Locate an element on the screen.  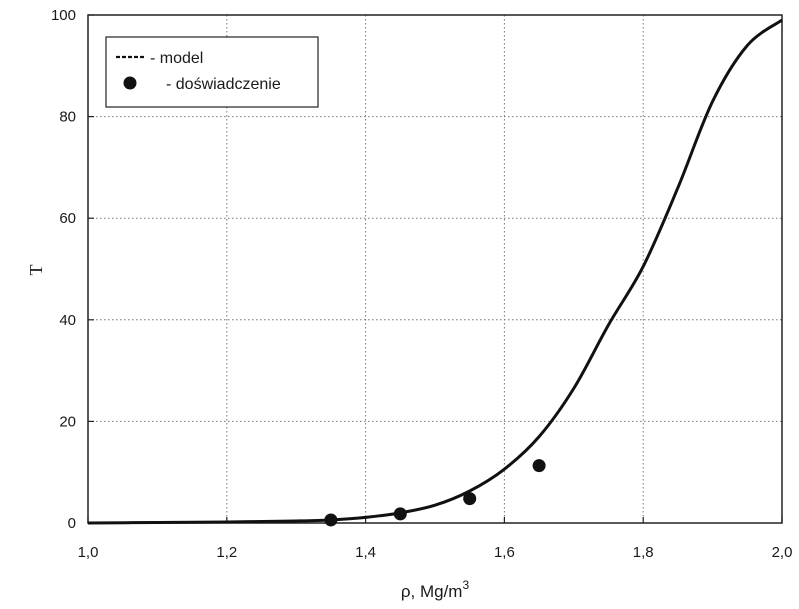
legend-marker-swatch is located at coordinates (130, 83).